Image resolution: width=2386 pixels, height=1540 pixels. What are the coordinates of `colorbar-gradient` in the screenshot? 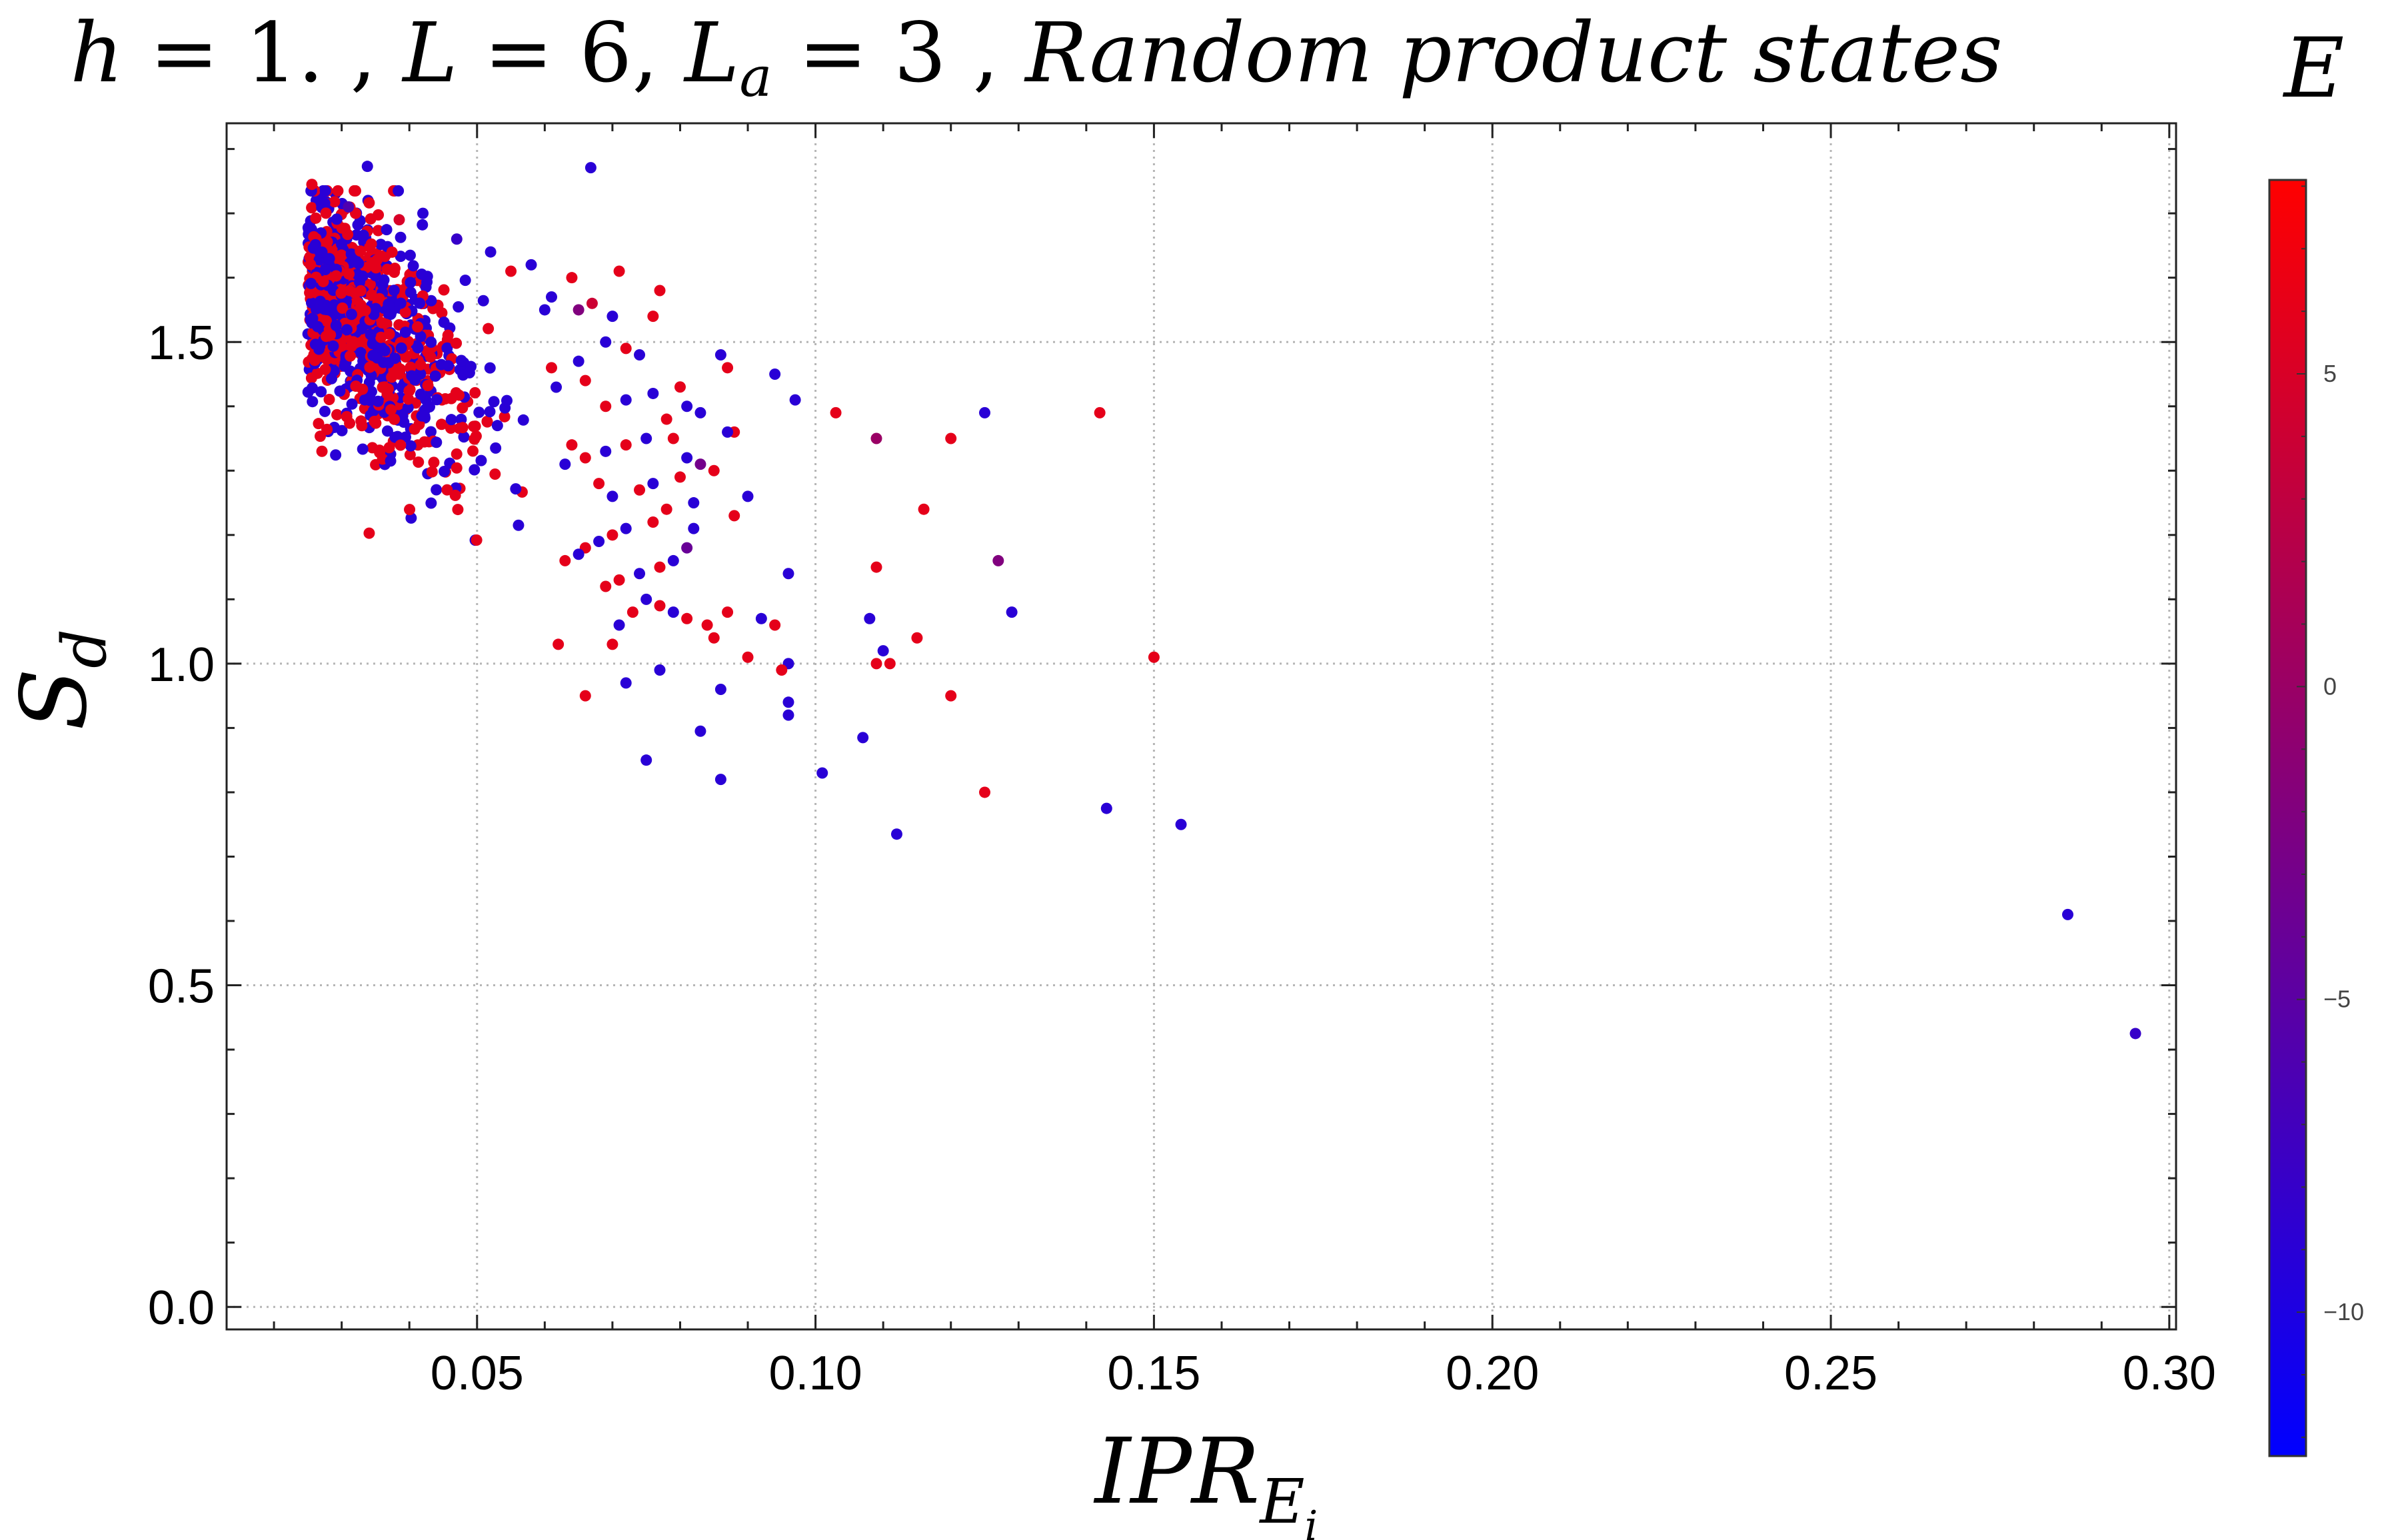 It's located at (2287, 818).